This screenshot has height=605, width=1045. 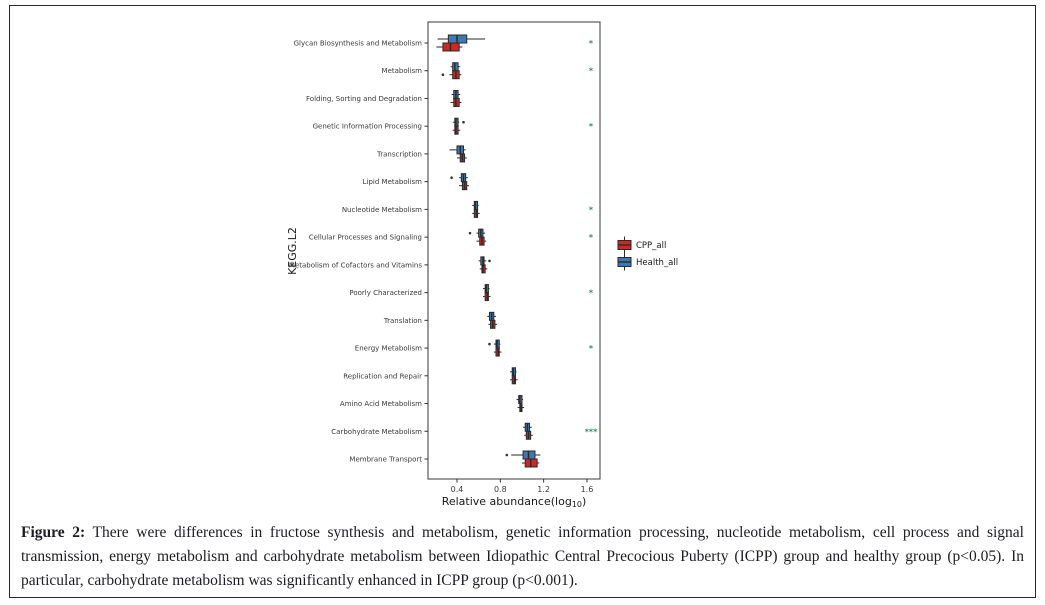 What do you see at coordinates (385, 459) in the screenshot?
I see `svg-text: Membrane Transport` at bounding box center [385, 459].